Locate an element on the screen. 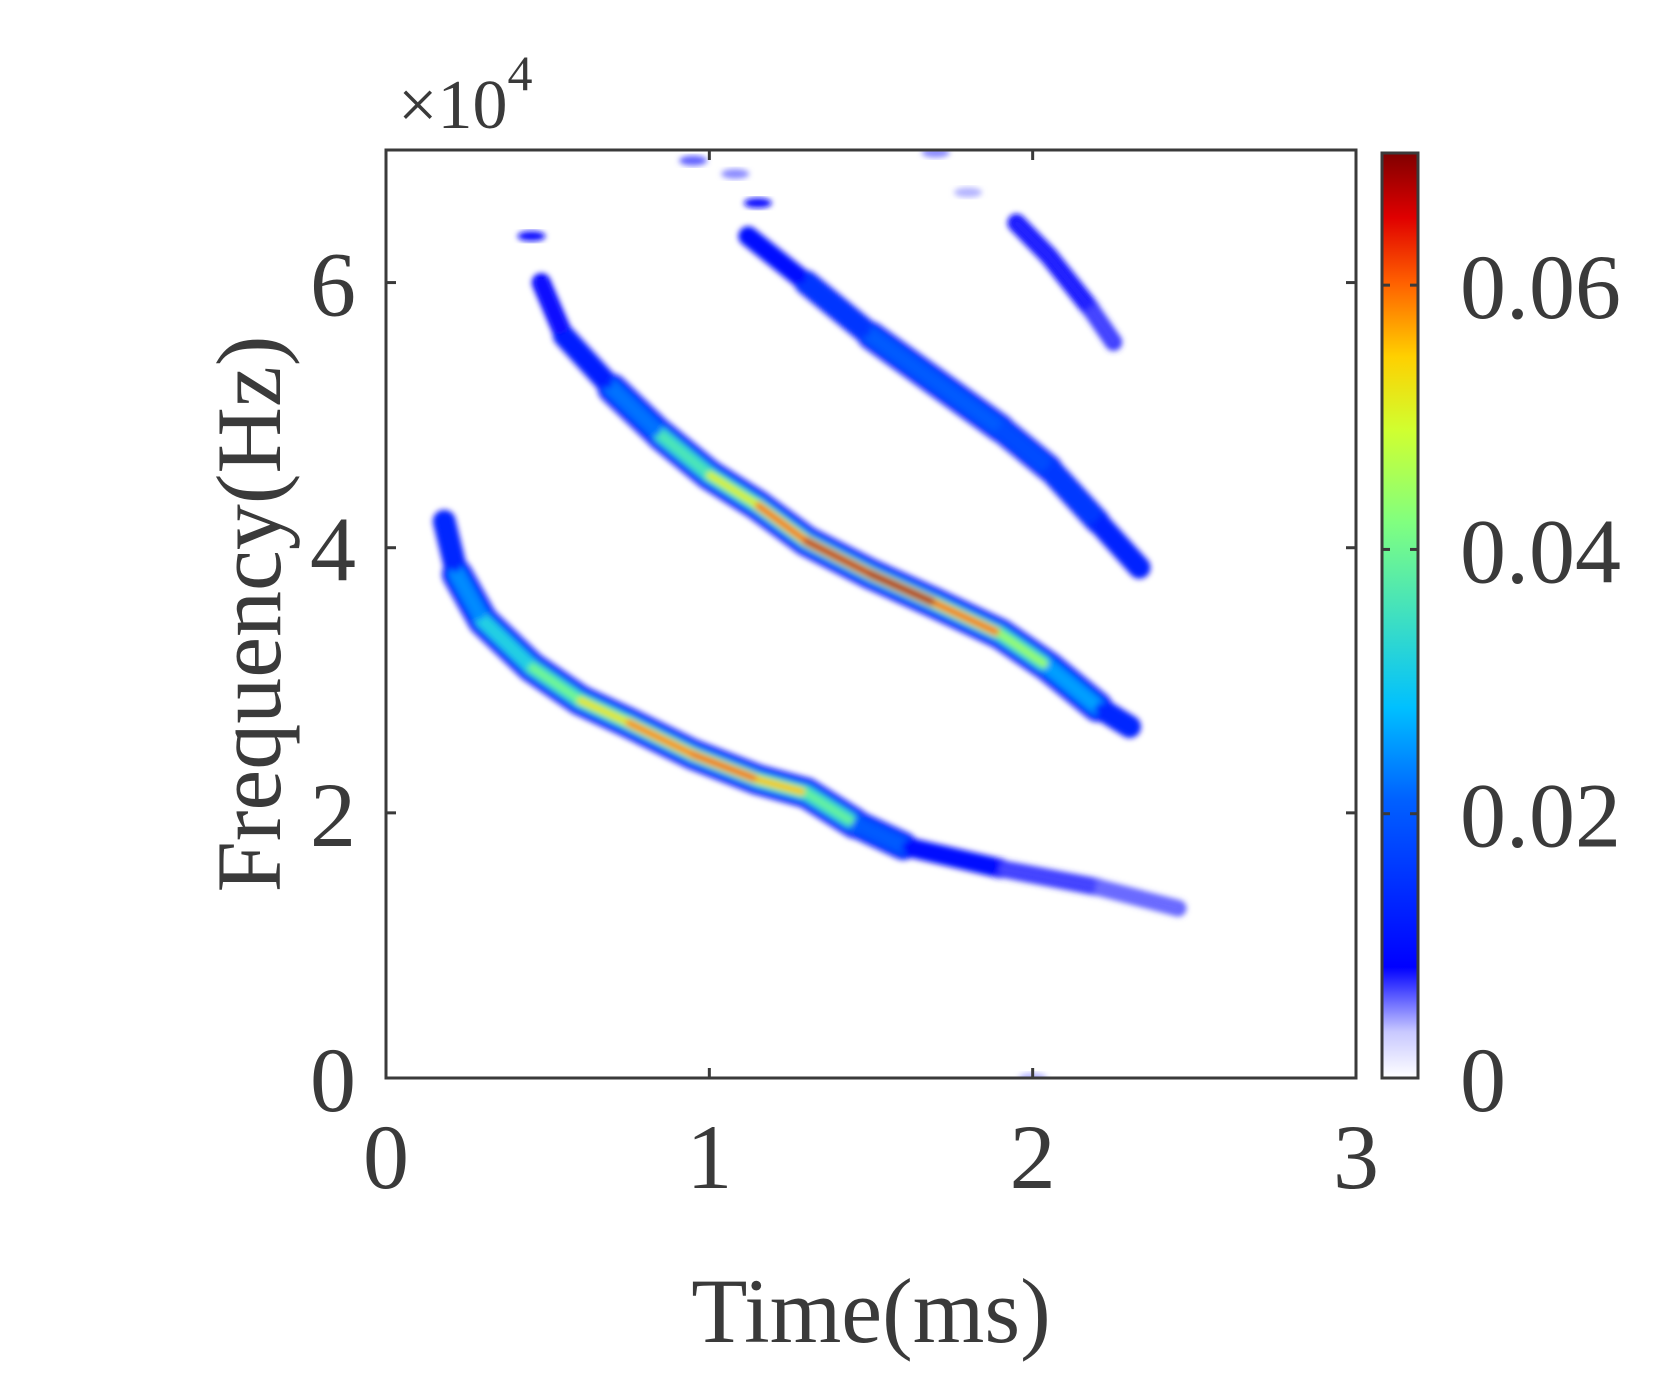 The image size is (1660, 1393). colorbar-tick-label: 0.02 is located at coordinates (1540, 816).